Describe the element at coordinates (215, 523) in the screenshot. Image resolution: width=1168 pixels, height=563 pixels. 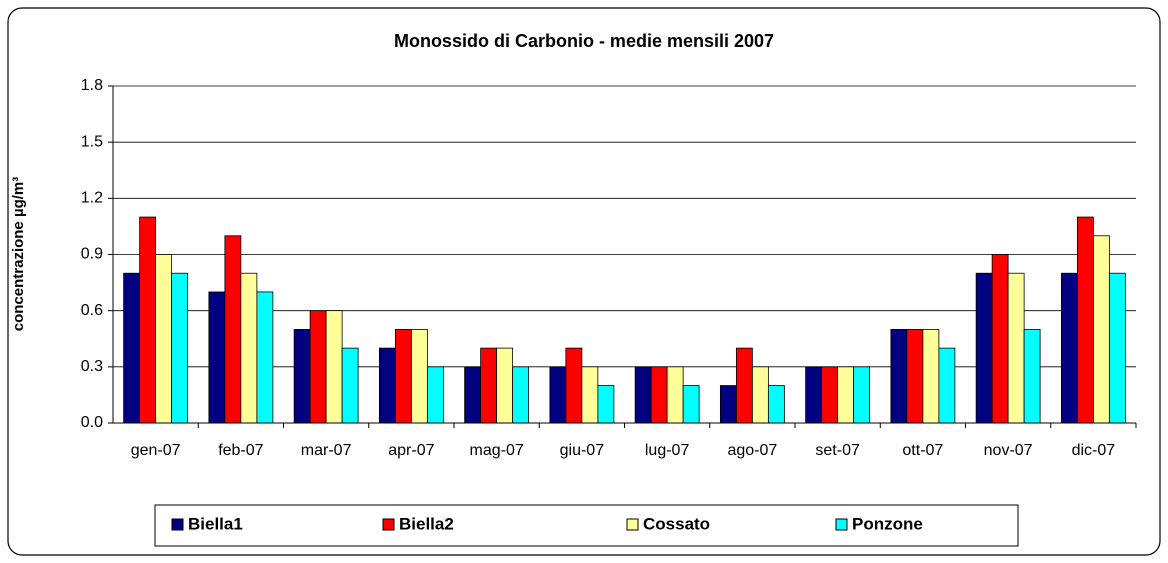
I see `legend-label: Biella1` at that location.